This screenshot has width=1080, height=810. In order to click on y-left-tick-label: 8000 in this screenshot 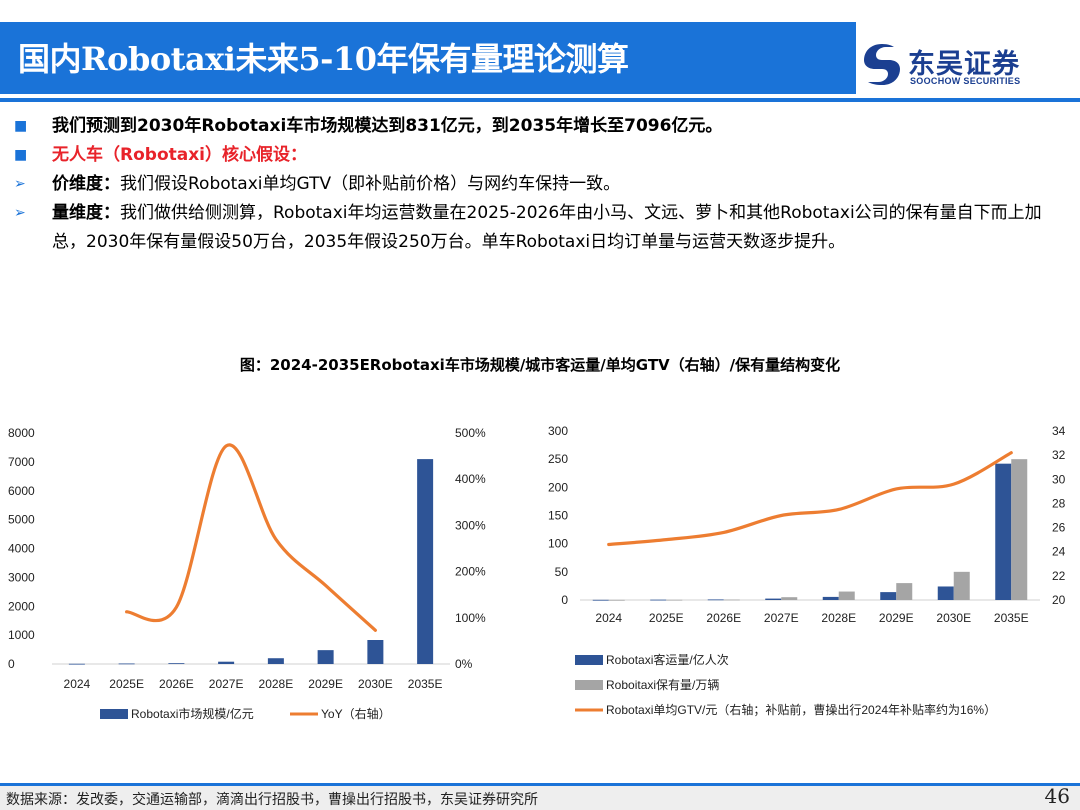, I will do `click(21, 433)`.